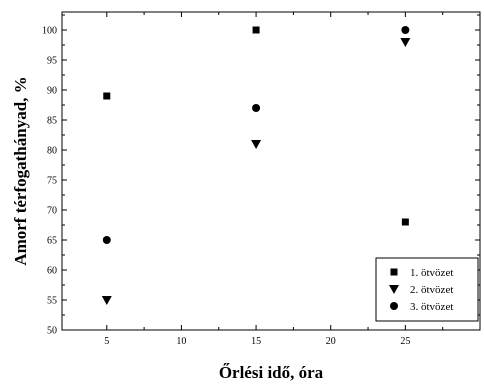 The image size is (484, 385). Describe the element at coordinates (181, 341) in the screenshot. I see `x-tick-label: 10` at that location.